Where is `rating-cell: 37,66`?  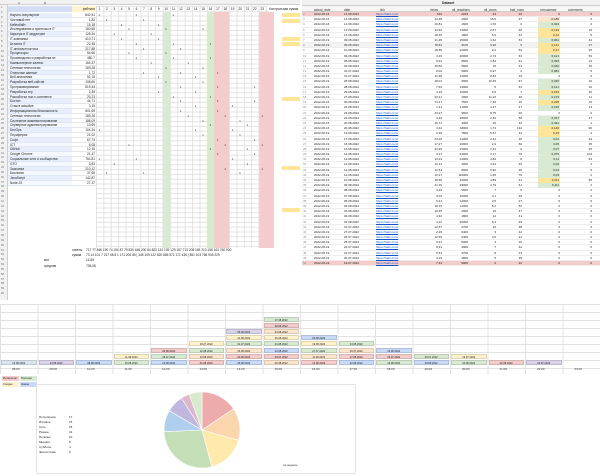 rating-cell: 37,66 is located at coordinates (84, 174).